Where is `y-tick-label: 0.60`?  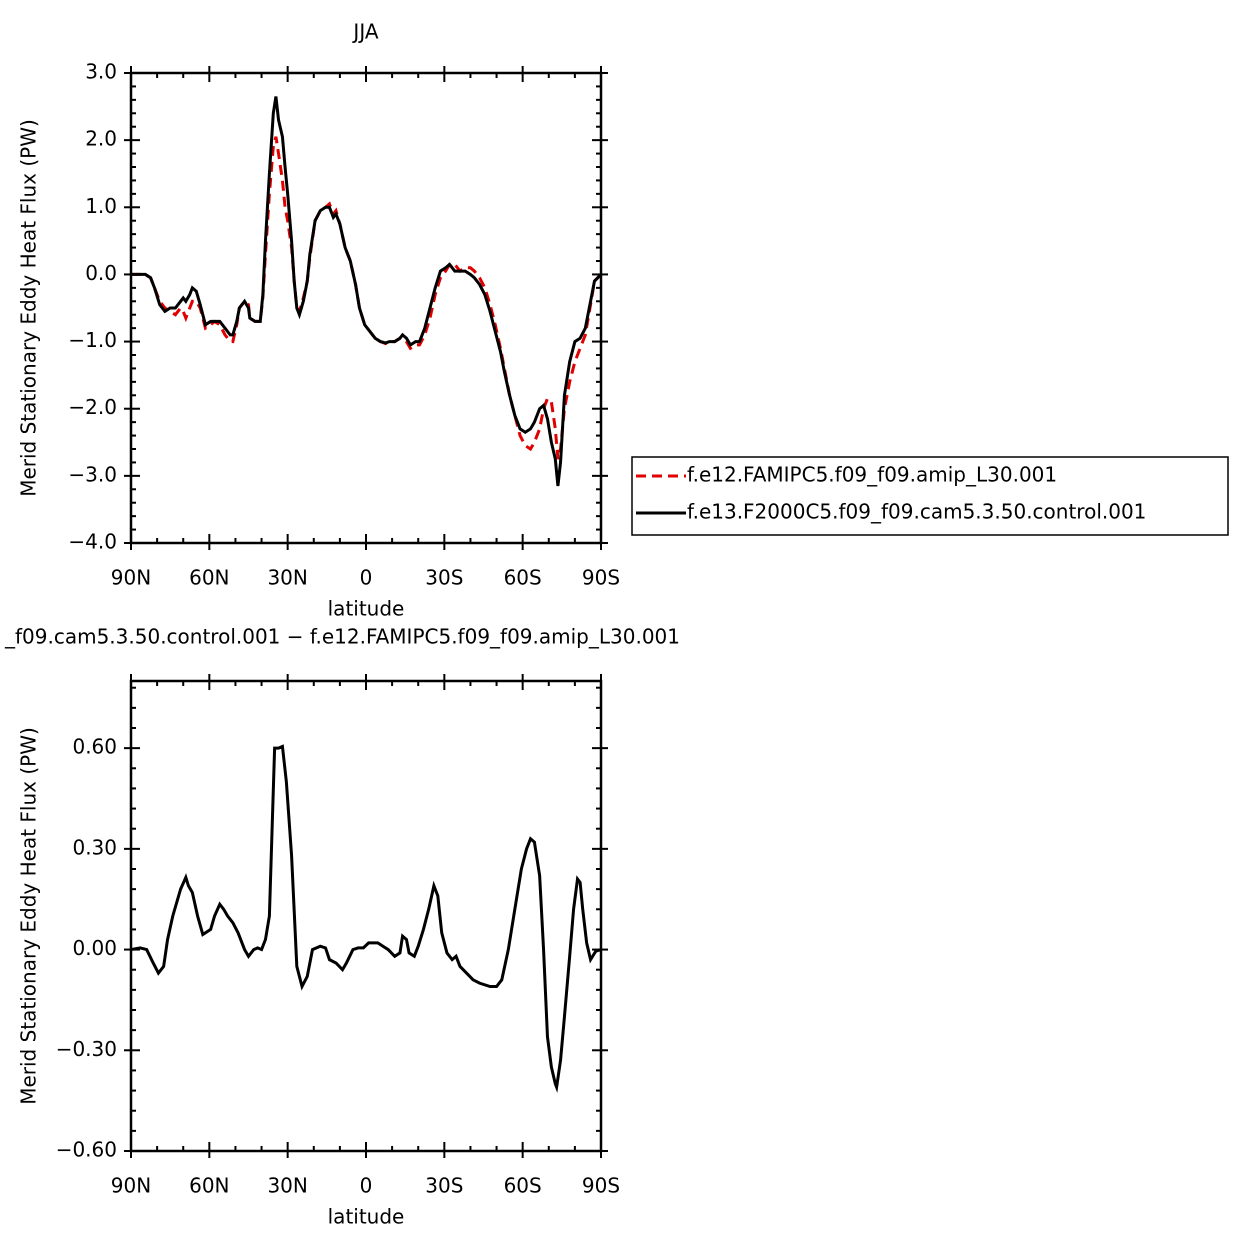 y-tick-label: 0.60 is located at coordinates (94, 747).